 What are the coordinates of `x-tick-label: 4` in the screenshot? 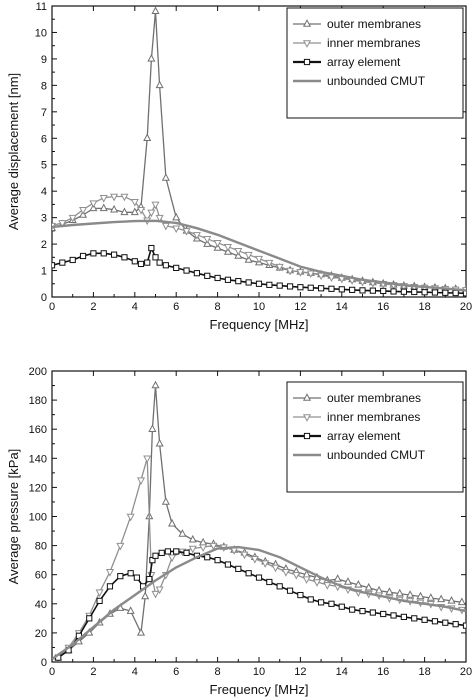 It's located at (135, 307).